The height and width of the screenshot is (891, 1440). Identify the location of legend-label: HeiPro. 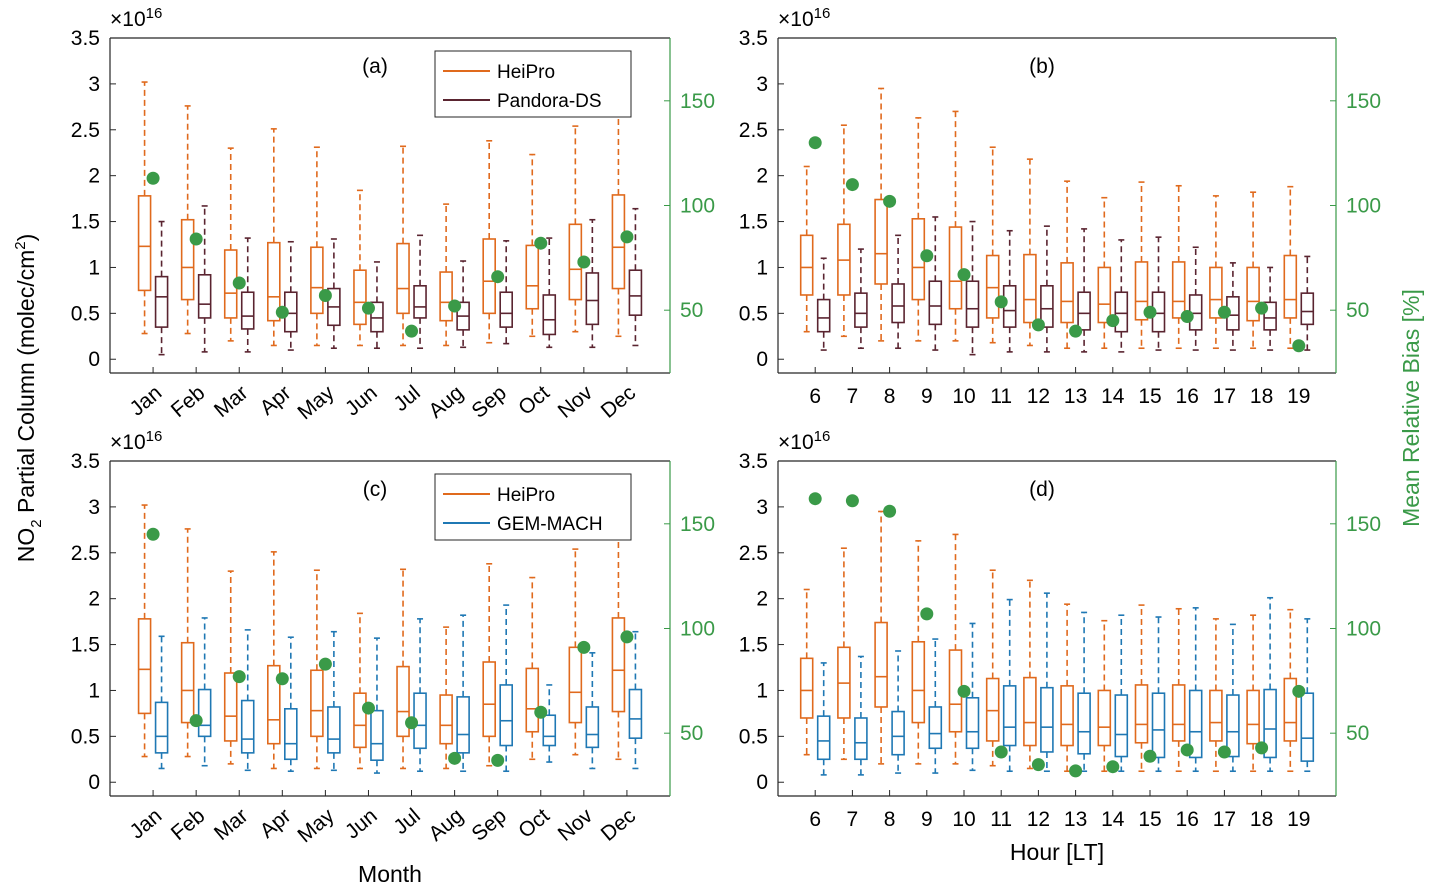
(526, 72).